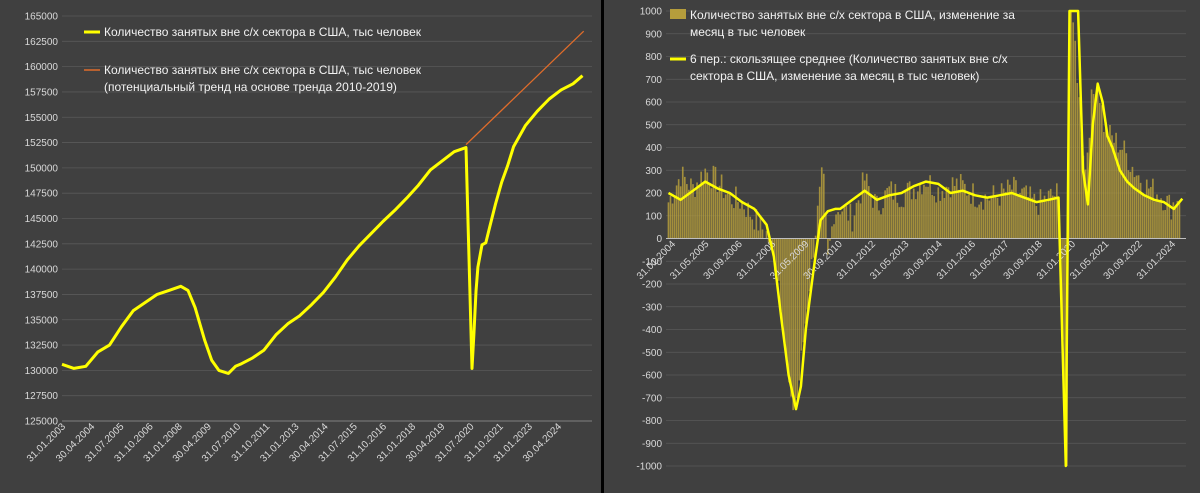 This screenshot has height=493, width=1200. I want to click on y-tick-label: -300, so click(652, 307).